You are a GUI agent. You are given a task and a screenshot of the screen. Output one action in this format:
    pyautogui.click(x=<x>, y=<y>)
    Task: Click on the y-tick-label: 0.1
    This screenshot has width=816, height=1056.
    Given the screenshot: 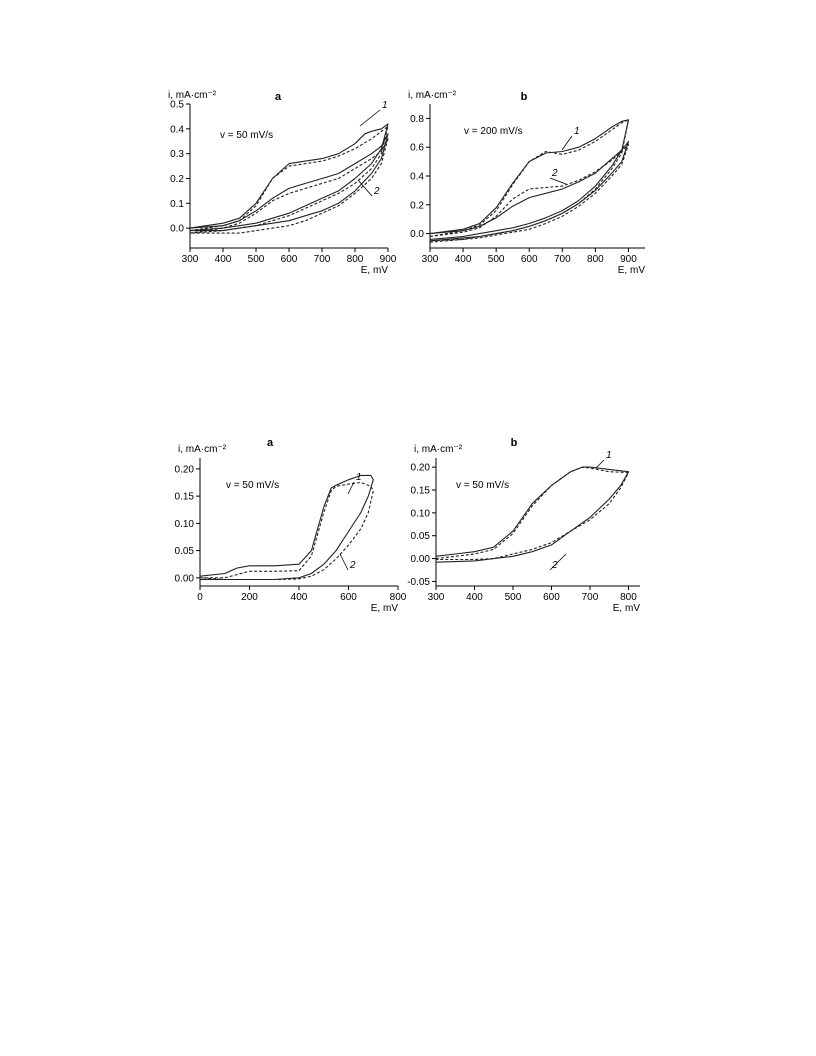 What is the action you would take?
    pyautogui.click(x=177, y=204)
    